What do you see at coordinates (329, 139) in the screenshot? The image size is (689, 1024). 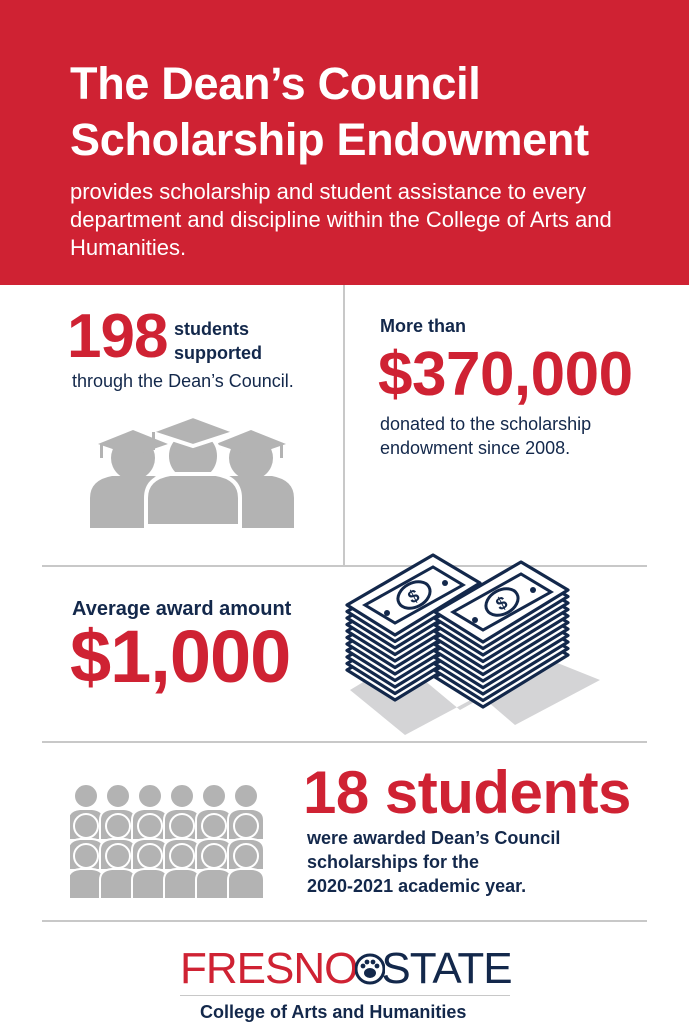 I see `title-line: Scholarship Endowment` at bounding box center [329, 139].